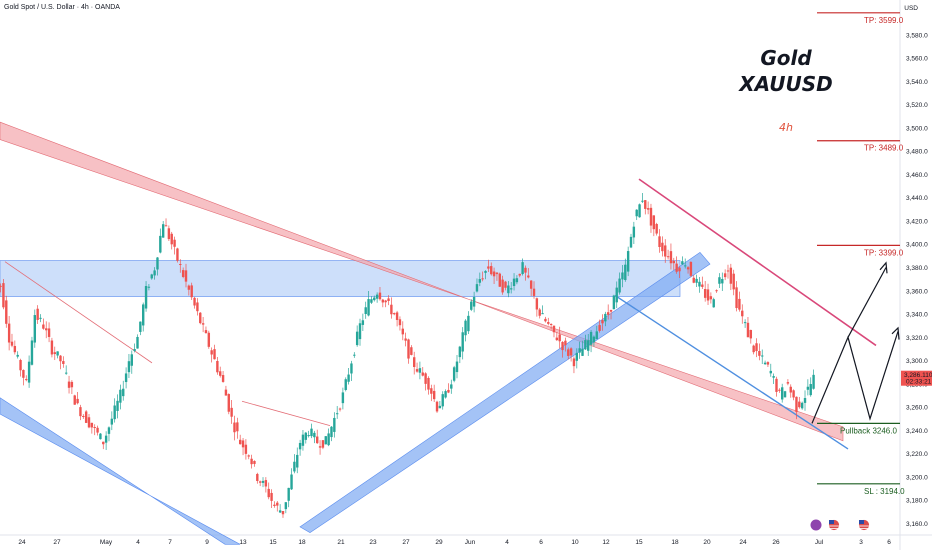 Image resolution: width=932 pixels, height=550 pixels. Describe the element at coordinates (884, 491) in the screenshot. I see `level-label-sl: SL : 3194.0` at that location.